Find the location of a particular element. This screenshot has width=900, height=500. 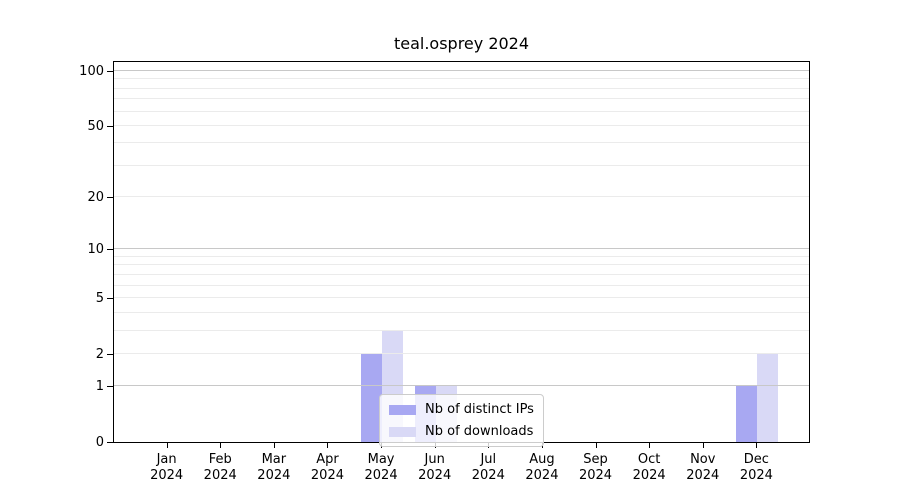

x-tick-label-sep: Sep 2024 is located at coordinates (595, 467).